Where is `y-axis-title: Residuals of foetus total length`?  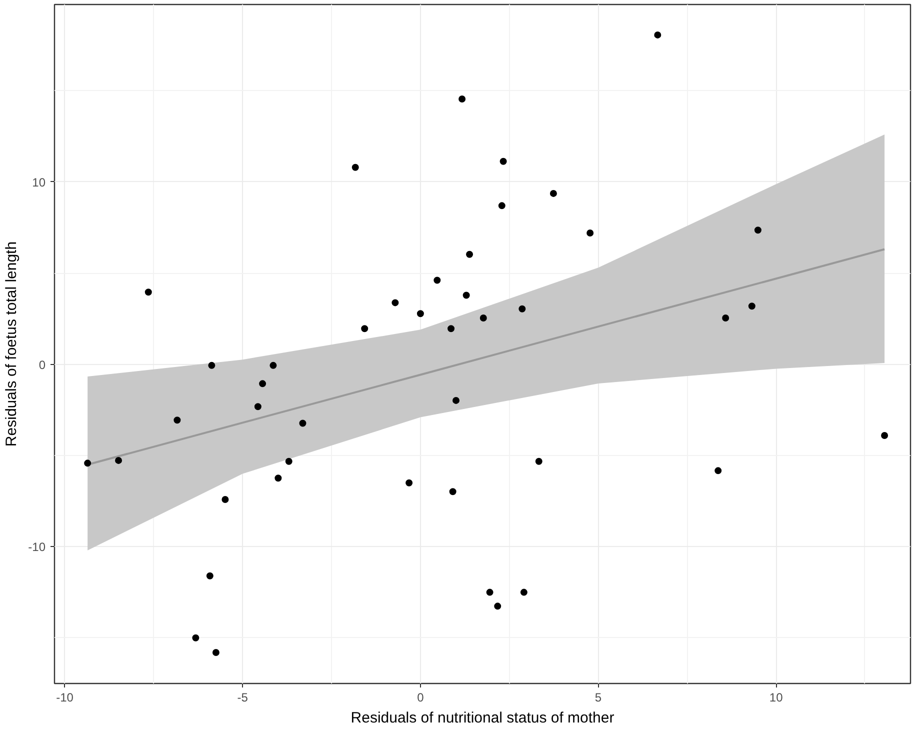 y-axis-title: Residuals of foetus total length is located at coordinates (11, 344).